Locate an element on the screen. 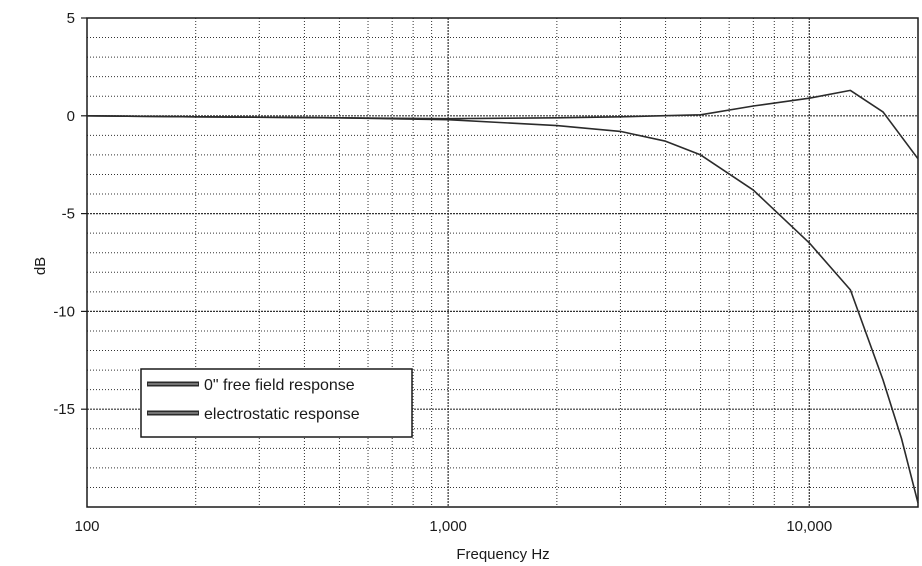  x-axis-ticks: 100 1,000 10,000 is located at coordinates (453, 526).